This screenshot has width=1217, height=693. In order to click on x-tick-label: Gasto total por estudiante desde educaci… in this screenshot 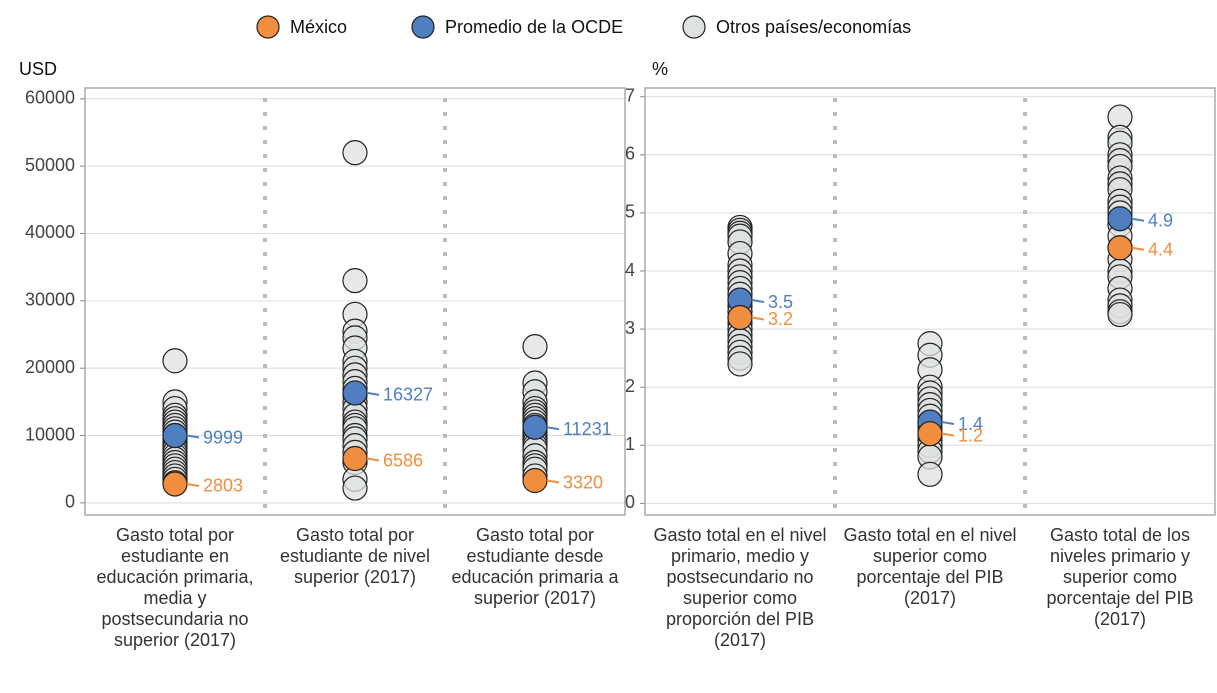, I will do `click(535, 566)`.